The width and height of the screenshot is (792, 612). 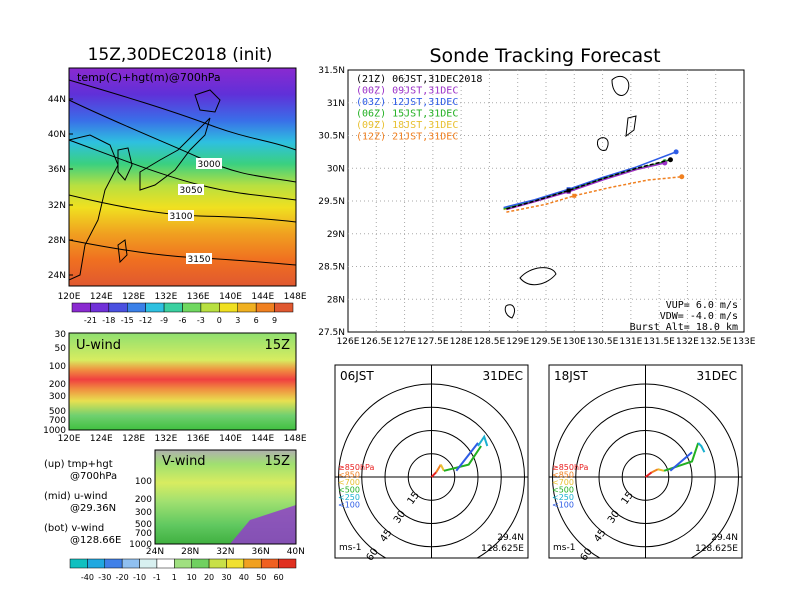 I want to click on temp-colorbar: -21 -18 -15 -12 -9 -6 -3 0 3 6 9, so click(x=182, y=313).